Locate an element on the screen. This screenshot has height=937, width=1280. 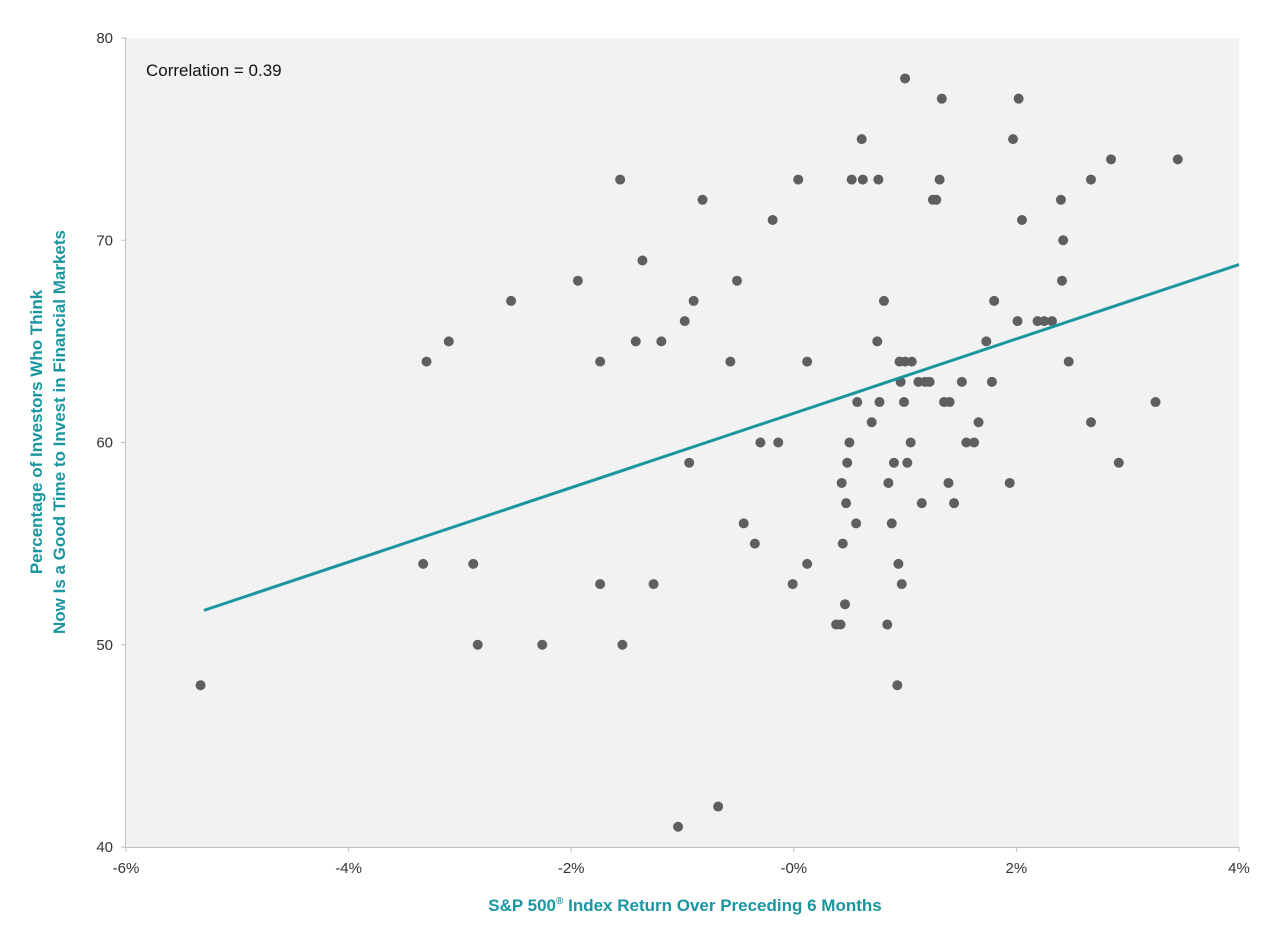
y-axis-label-line-1: Percentage of Investors Who Think is located at coordinates (36, 431).